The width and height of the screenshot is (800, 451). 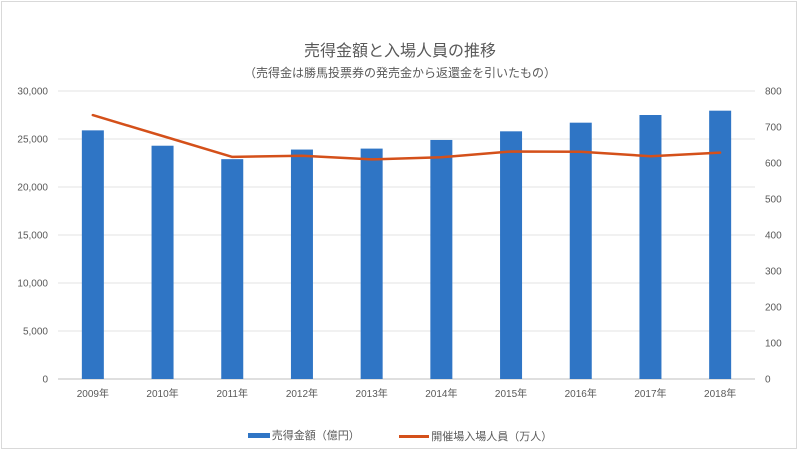 I want to click on attendance-line, so click(x=406, y=137).